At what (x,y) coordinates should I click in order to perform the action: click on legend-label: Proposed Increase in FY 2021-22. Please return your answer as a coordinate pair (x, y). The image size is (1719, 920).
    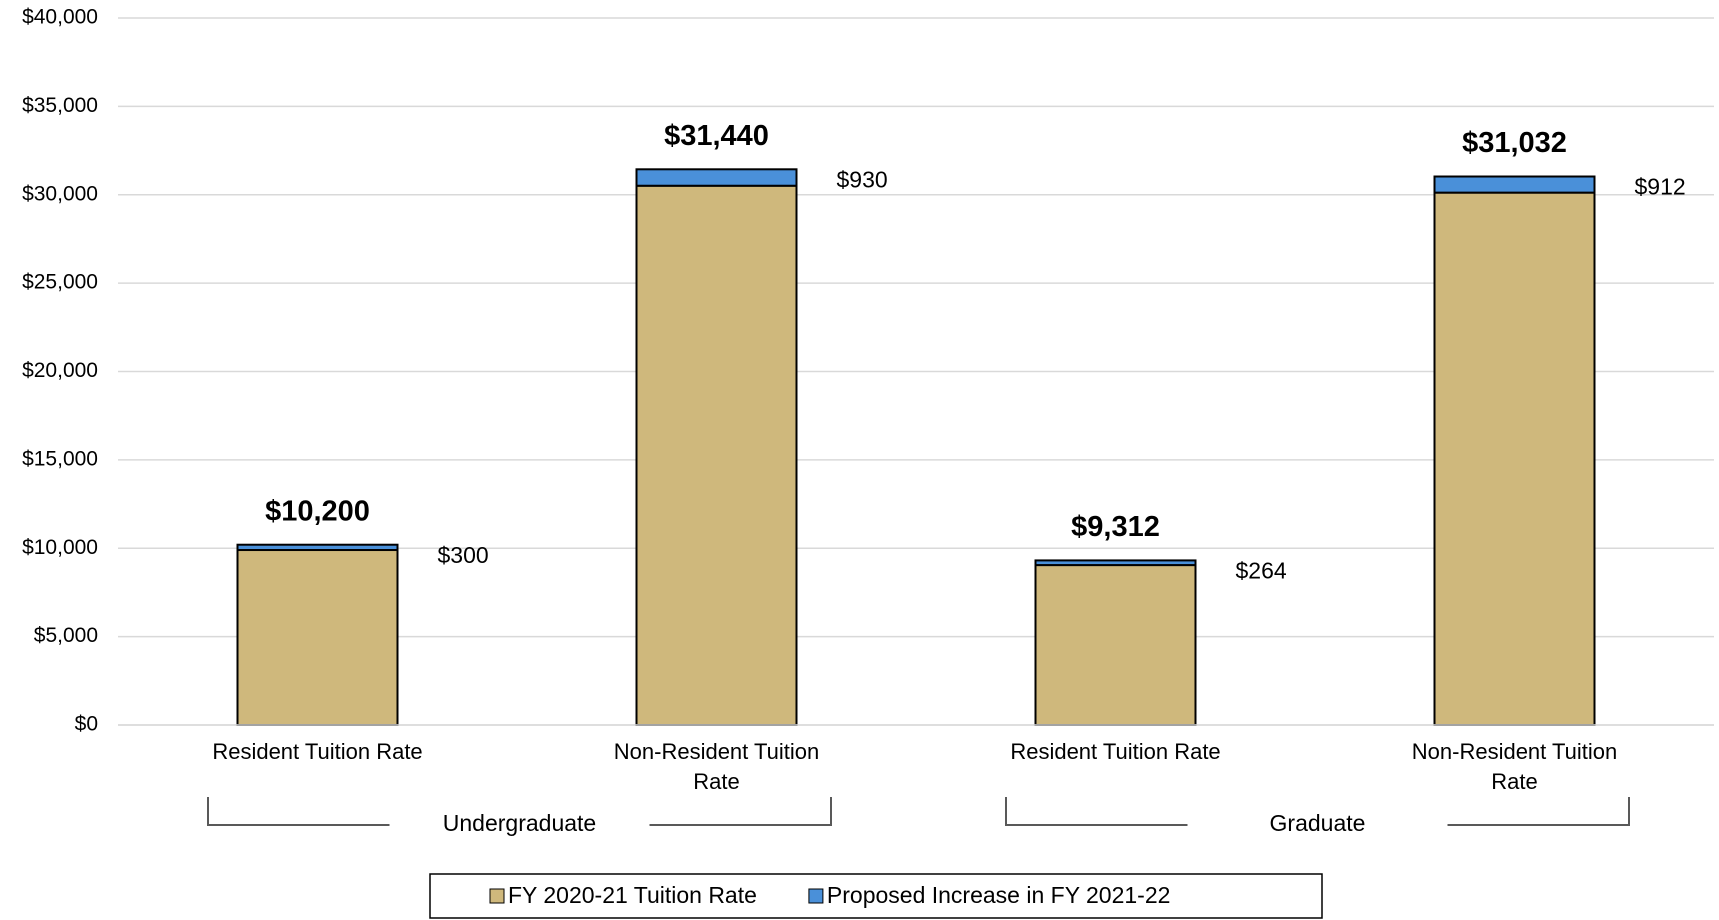
    Looking at the image, I should click on (999, 895).